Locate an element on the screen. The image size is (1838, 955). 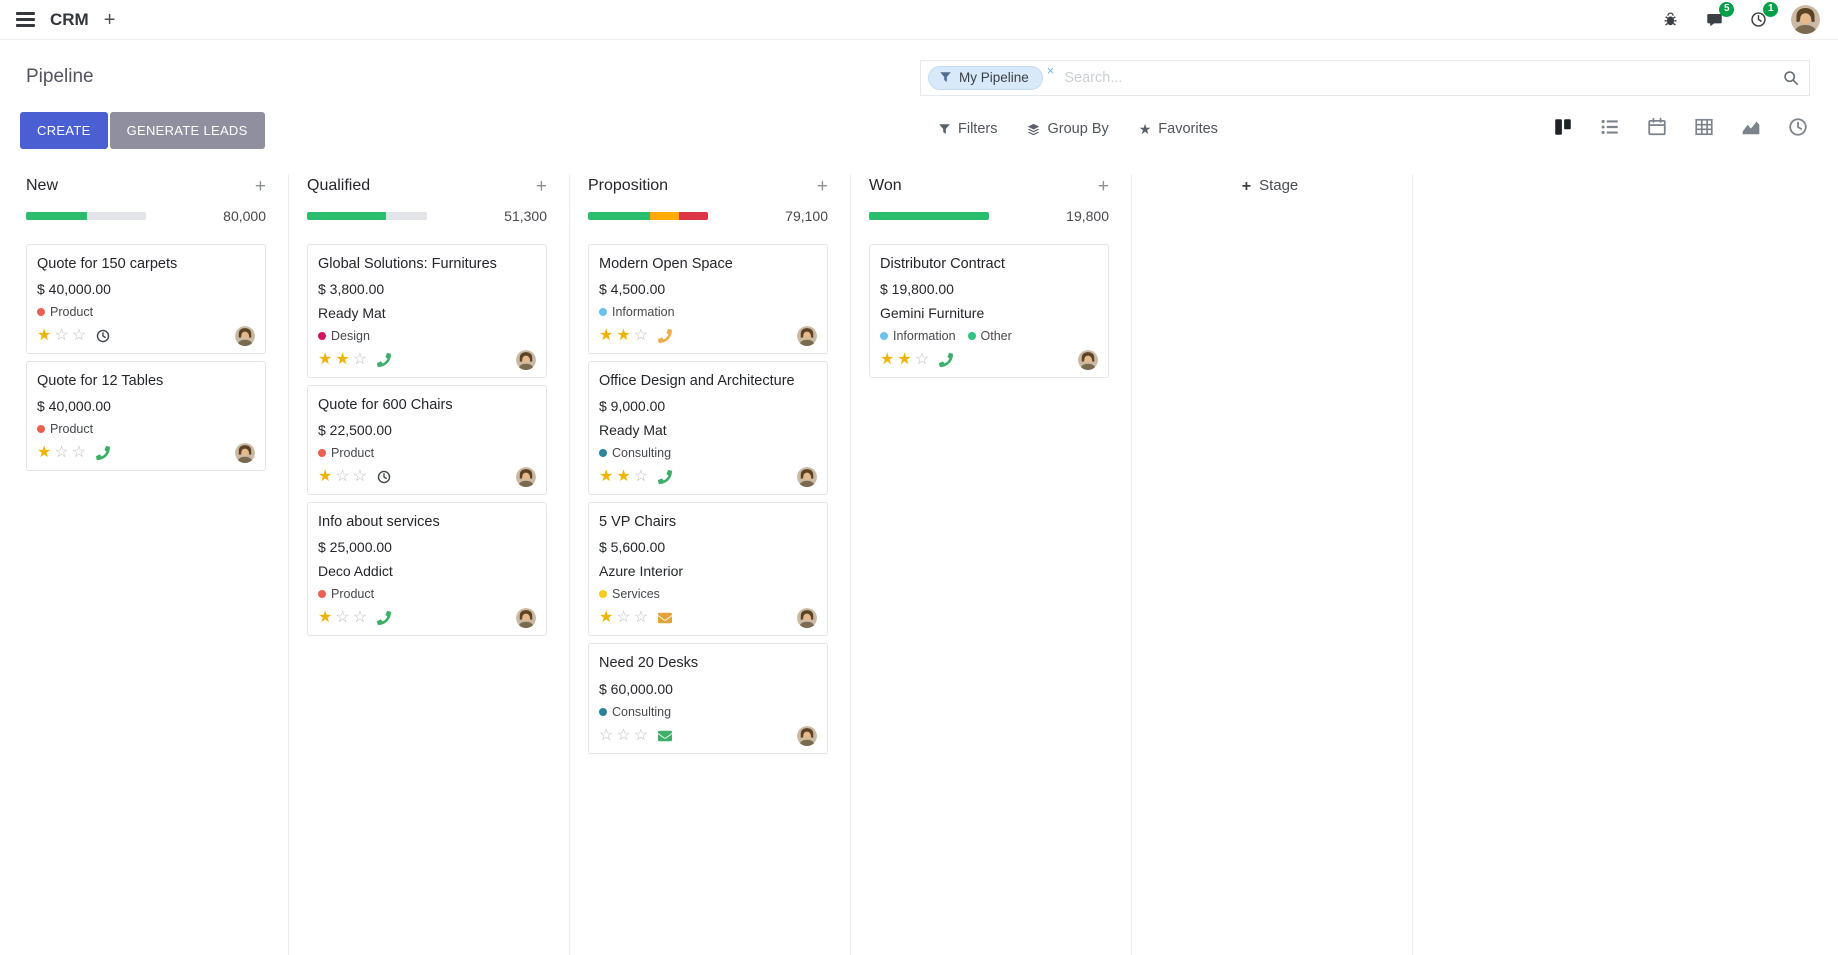
view-activity-icon is located at coordinates (1798, 127).